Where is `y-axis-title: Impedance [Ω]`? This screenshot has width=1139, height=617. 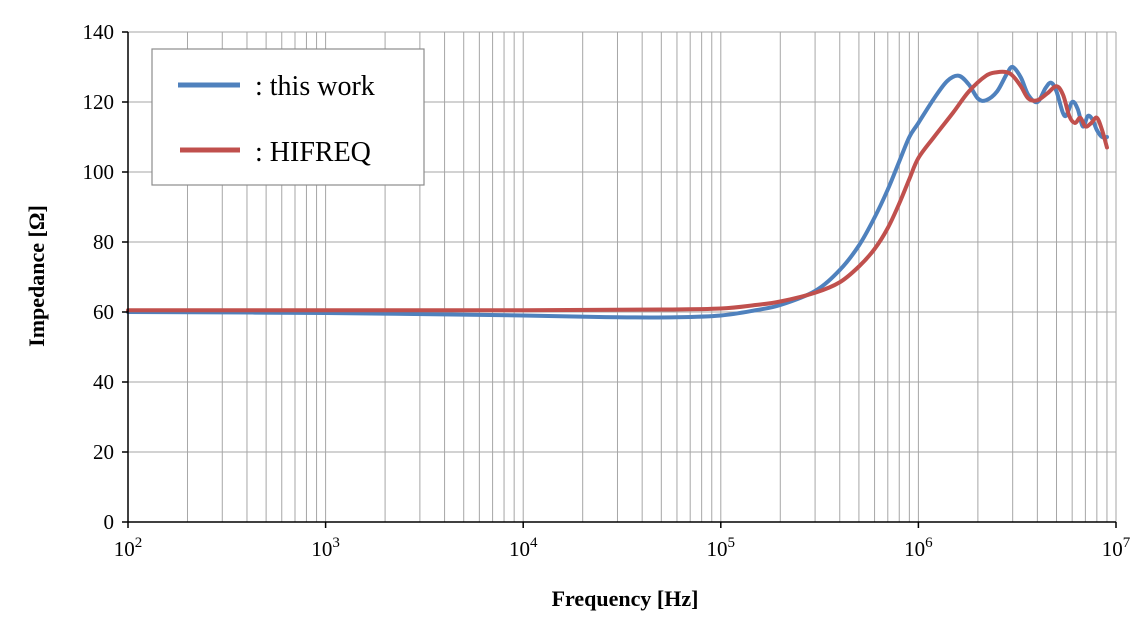 y-axis-title: Impedance [Ω] is located at coordinates (36, 276).